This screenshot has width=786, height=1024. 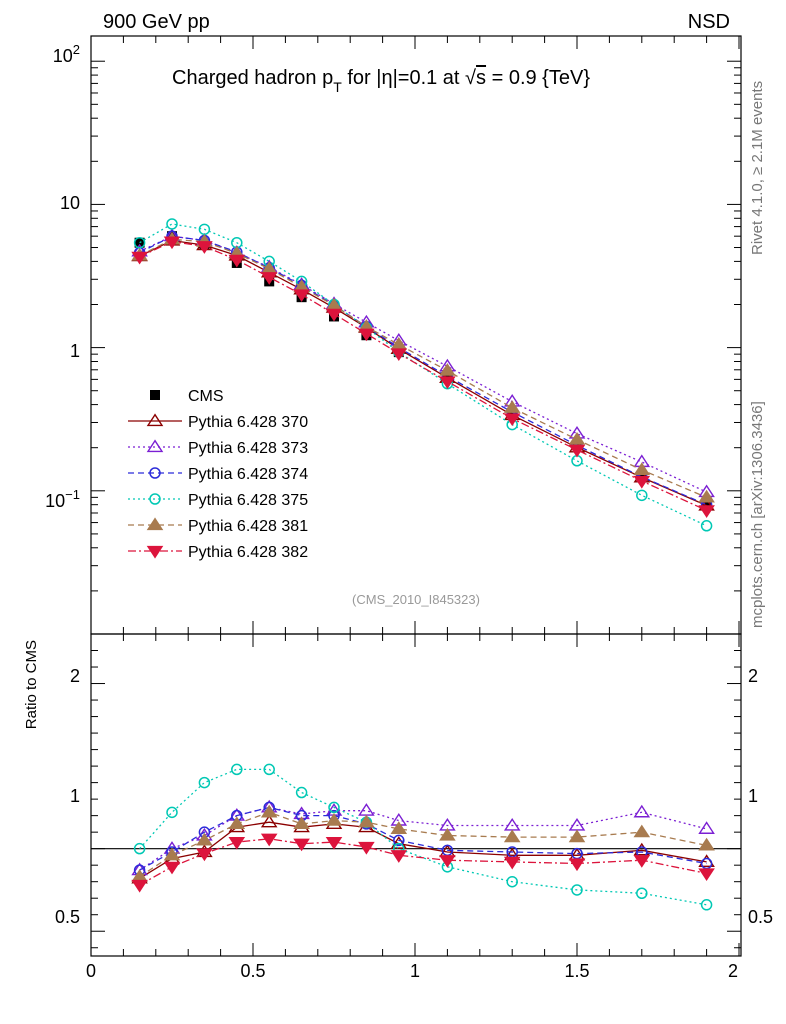 I want to click on analysis-tag: (CMS_2010_I845323), so click(x=416, y=599).